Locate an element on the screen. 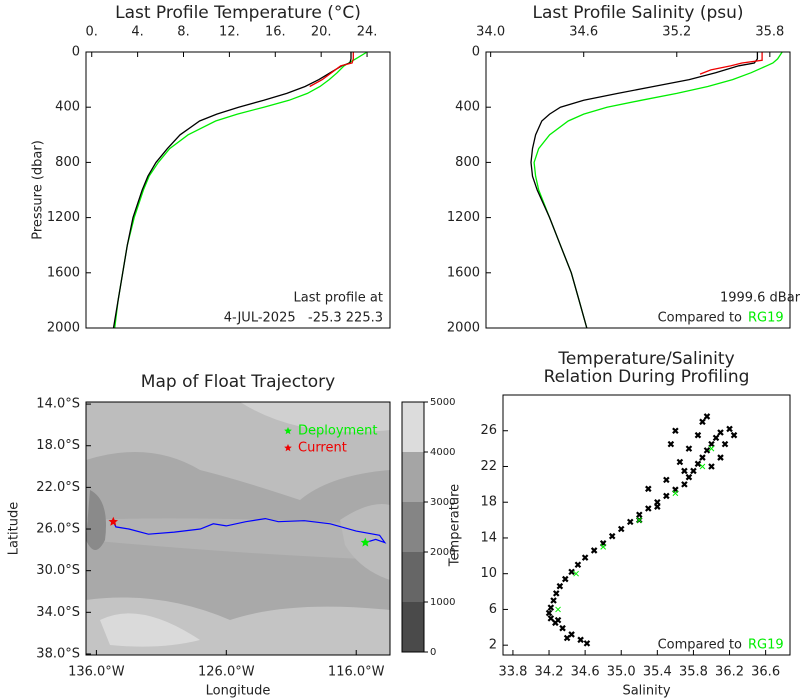 This screenshot has width=800, height=700. annotation: 1999.6 dBar is located at coordinates (760, 298).